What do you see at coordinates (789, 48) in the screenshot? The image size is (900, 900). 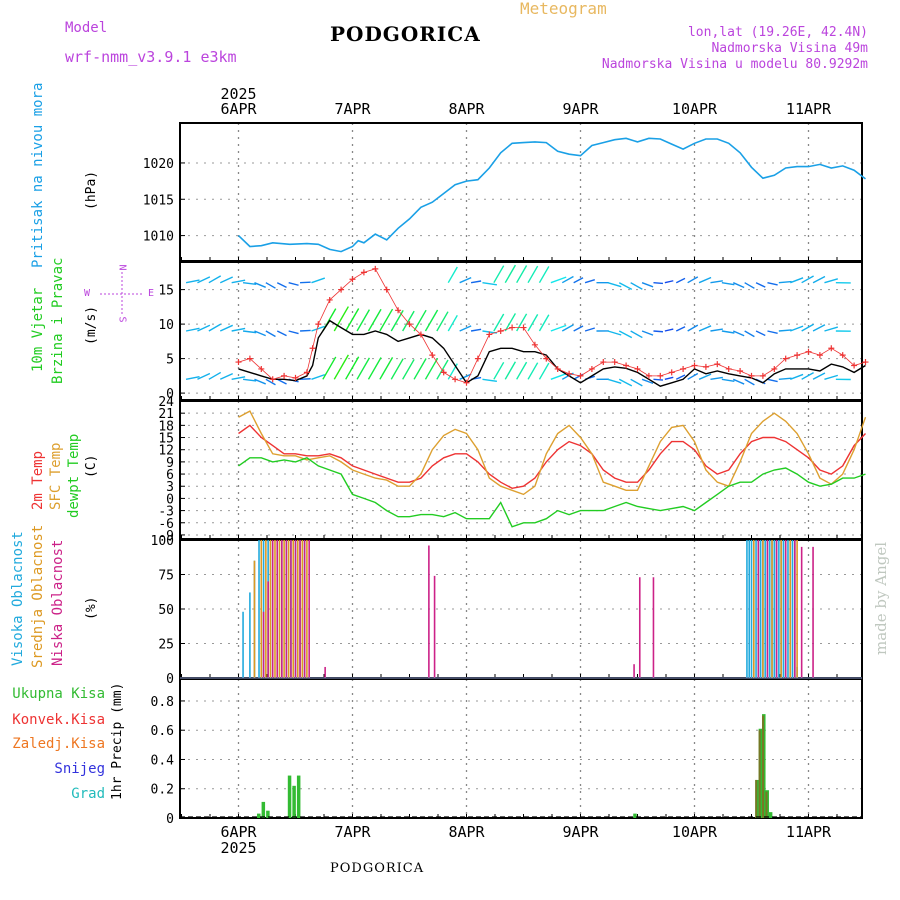 I see `elevation-label: Nadmorska Visina 49m` at bounding box center [789, 48].